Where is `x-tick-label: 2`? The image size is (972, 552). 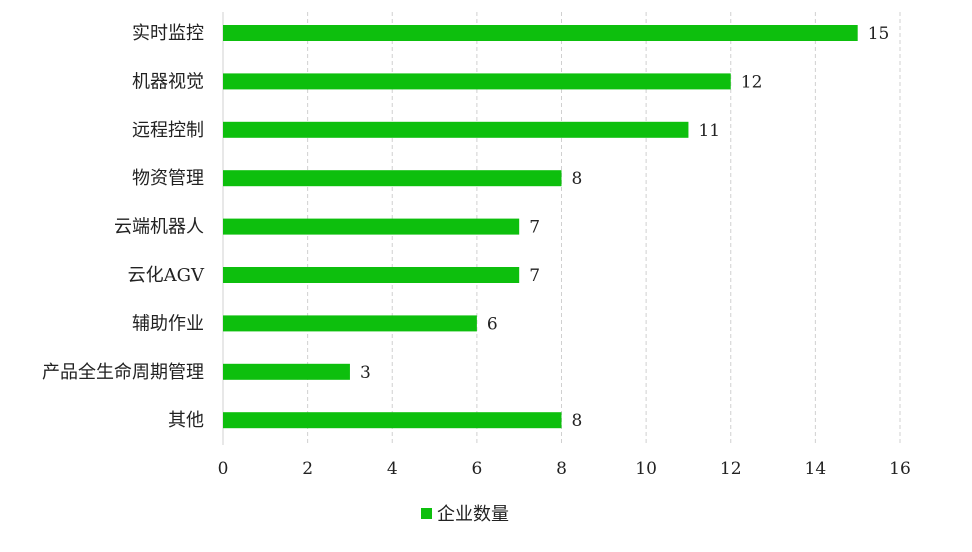
x-tick-label: 2 is located at coordinates (307, 469).